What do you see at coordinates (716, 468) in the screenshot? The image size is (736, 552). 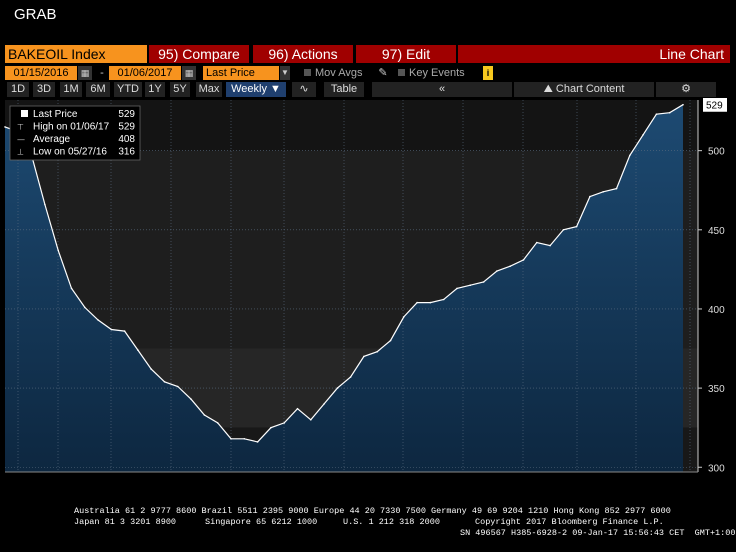 I see `y-tick-label: 300` at bounding box center [716, 468].